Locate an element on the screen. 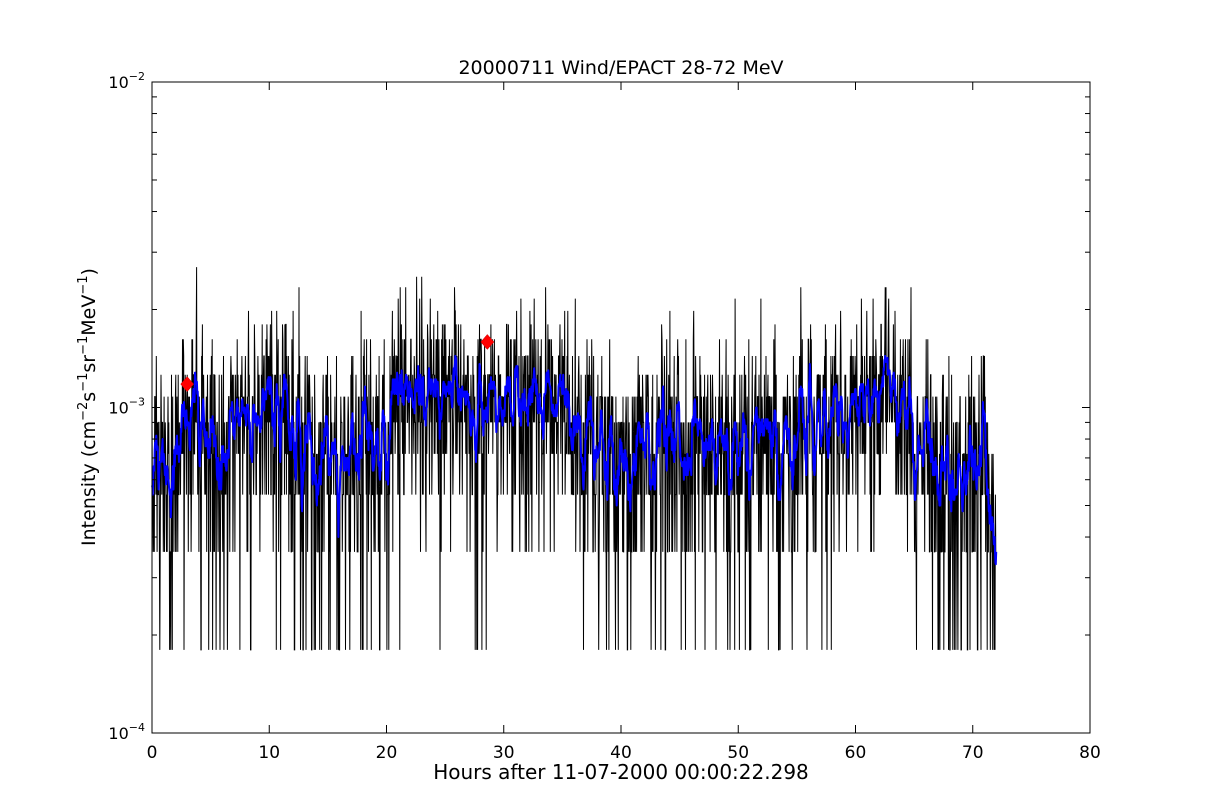 The width and height of the screenshot is (1212, 812). x-tick-label: 70 is located at coordinates (973, 753).